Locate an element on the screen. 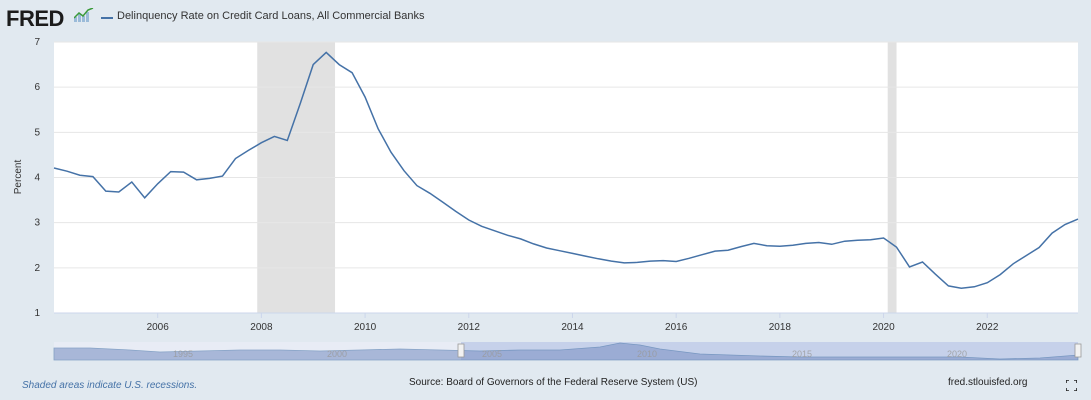  fred-logo: FRED is located at coordinates (35, 18).